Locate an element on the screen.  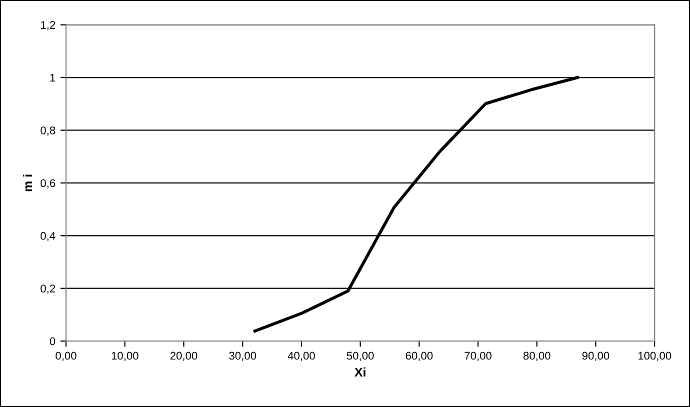
y-tick-label: 1 is located at coordinates (53, 78).